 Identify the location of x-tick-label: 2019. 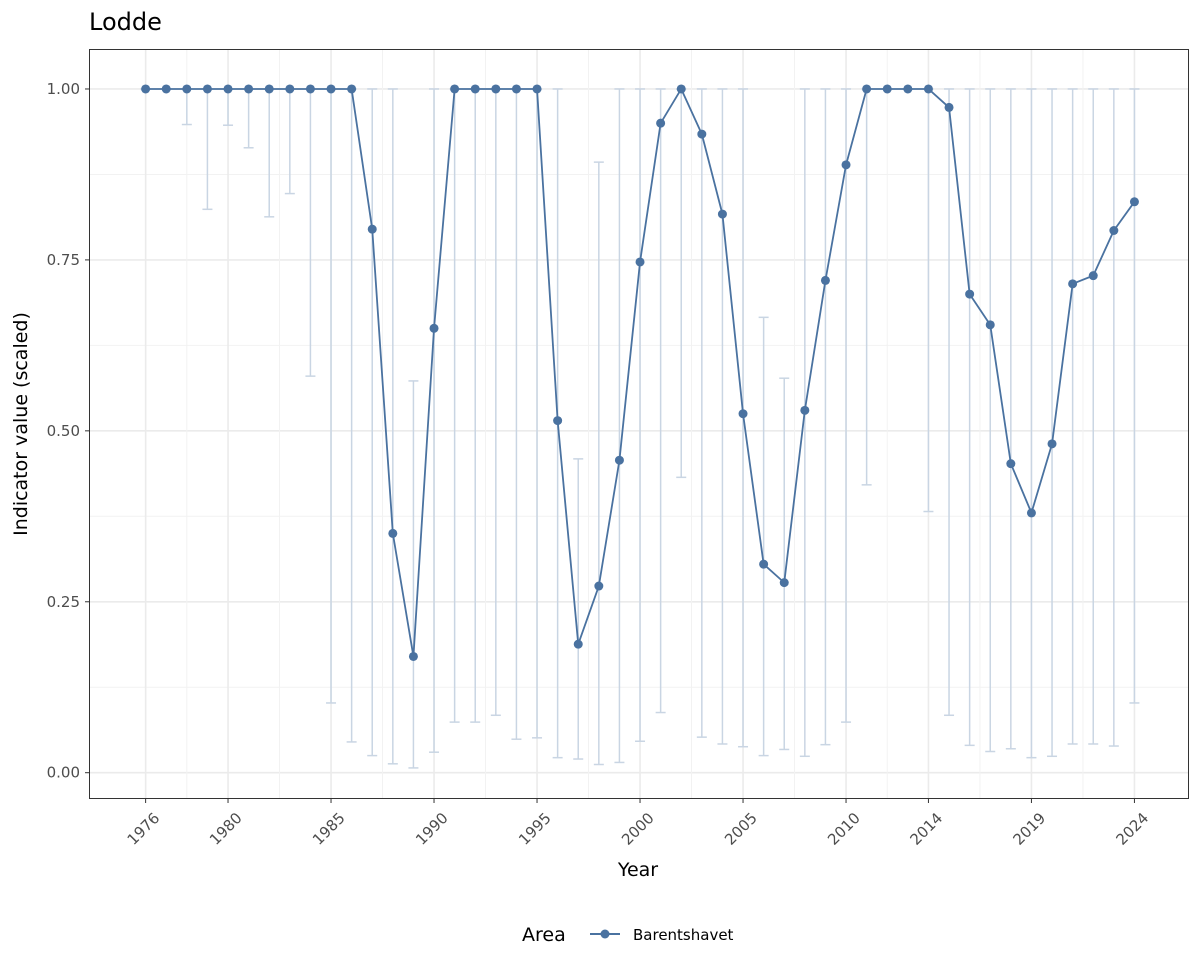
(1029, 829).